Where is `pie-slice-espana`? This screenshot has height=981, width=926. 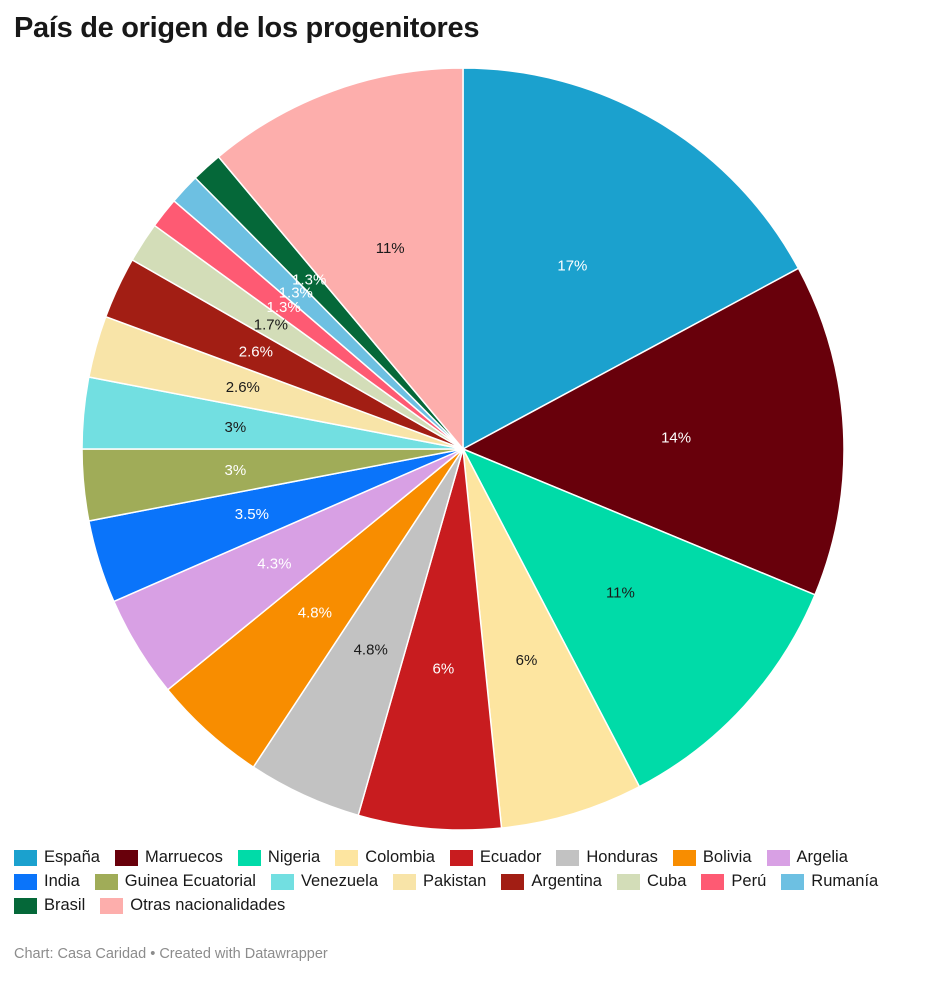
pie-slice-espana is located at coordinates (631, 258).